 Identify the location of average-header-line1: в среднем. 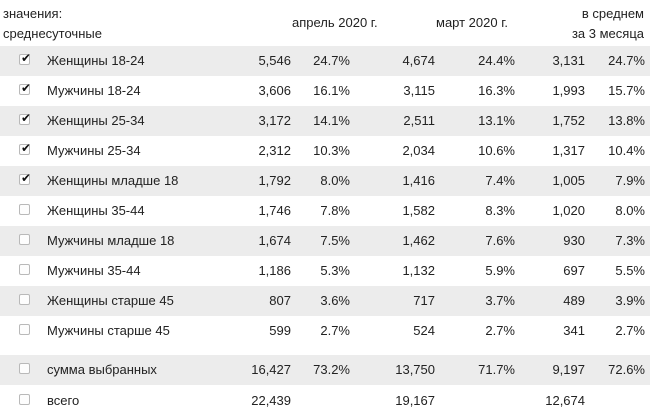
(612, 13).